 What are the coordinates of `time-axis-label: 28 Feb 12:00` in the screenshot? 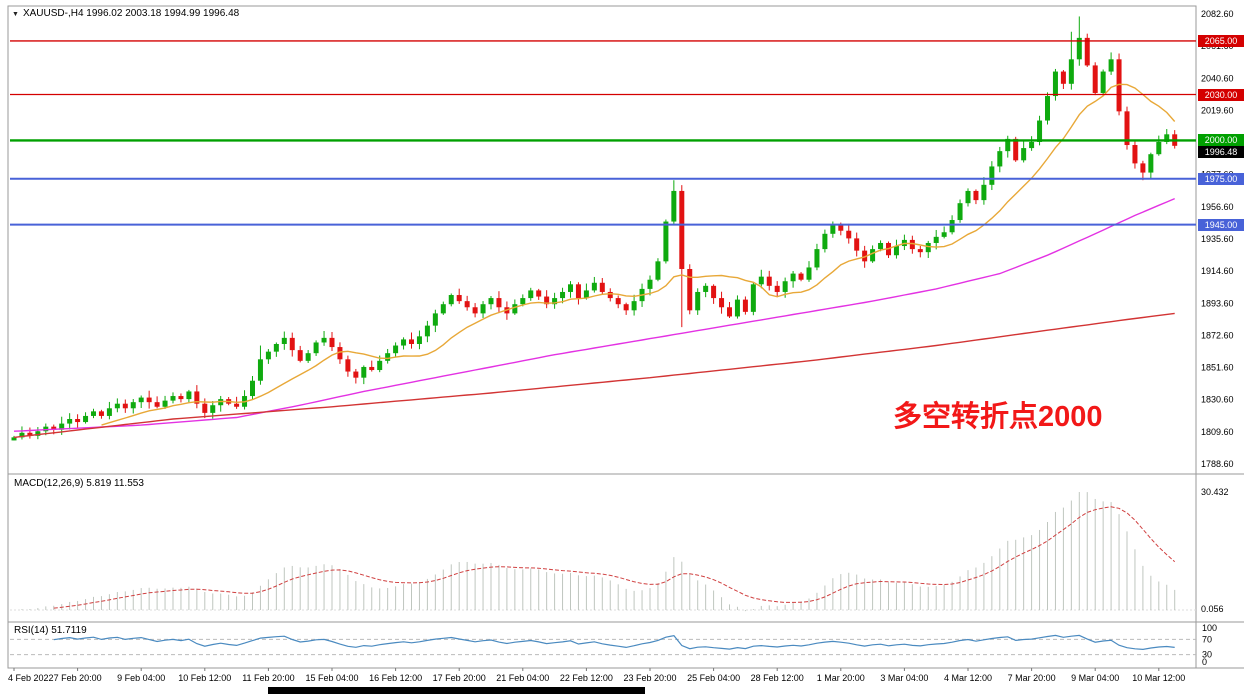 It's located at (777, 678).